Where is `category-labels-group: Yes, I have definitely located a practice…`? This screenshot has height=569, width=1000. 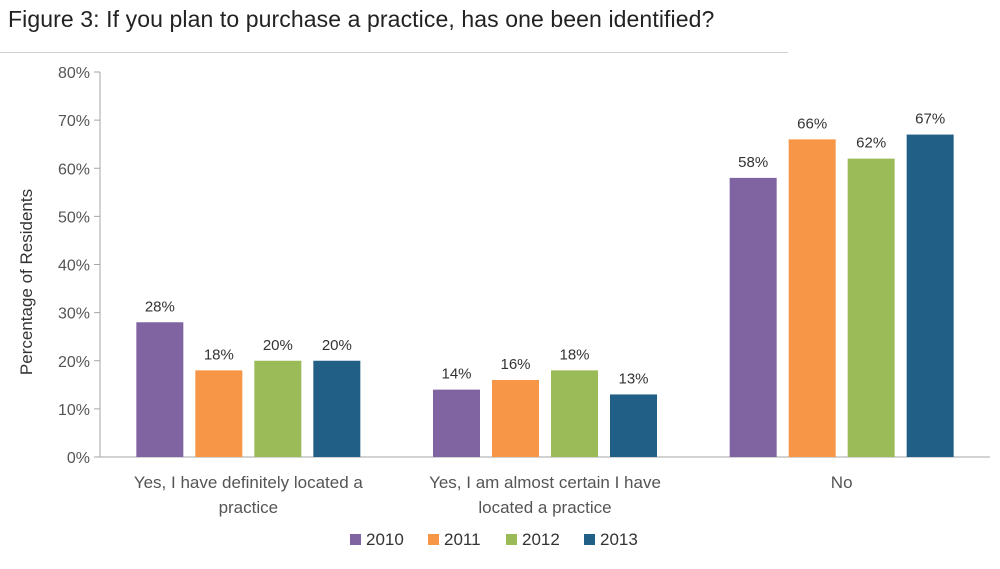
category-labels-group: Yes, I have definitely located a practice… is located at coordinates (493, 495).